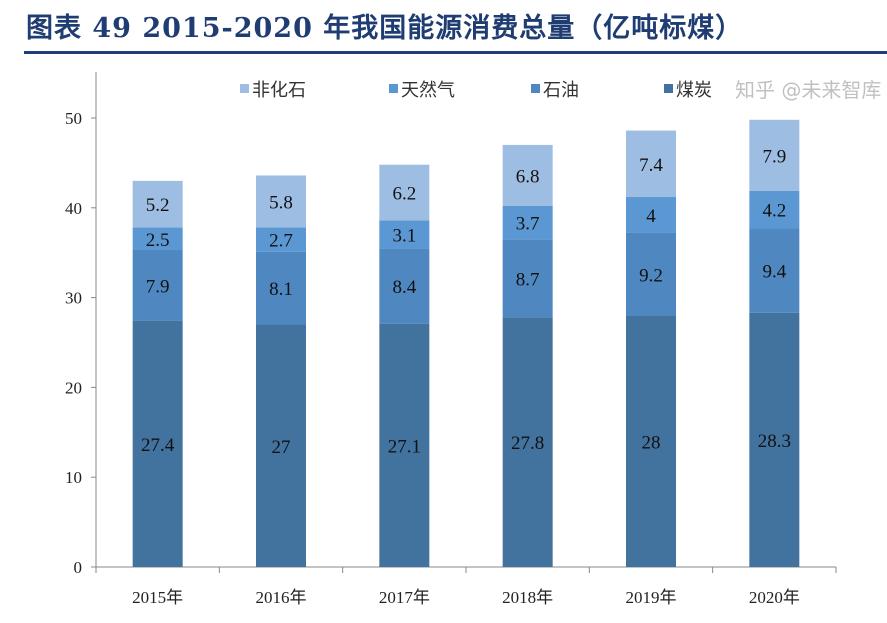  I want to click on data-label: 9.4, so click(774, 272).